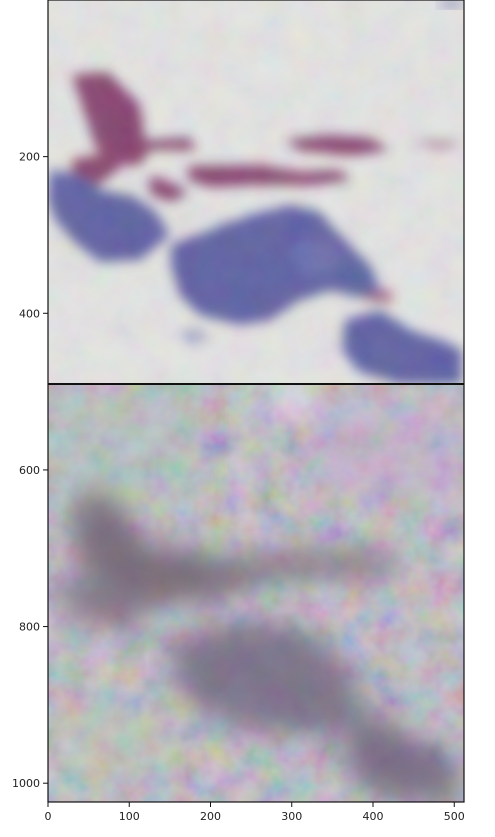 This screenshot has height=837, width=495. Describe the element at coordinates (454, 816) in the screenshot. I see `x-tick-label: 500` at that location.